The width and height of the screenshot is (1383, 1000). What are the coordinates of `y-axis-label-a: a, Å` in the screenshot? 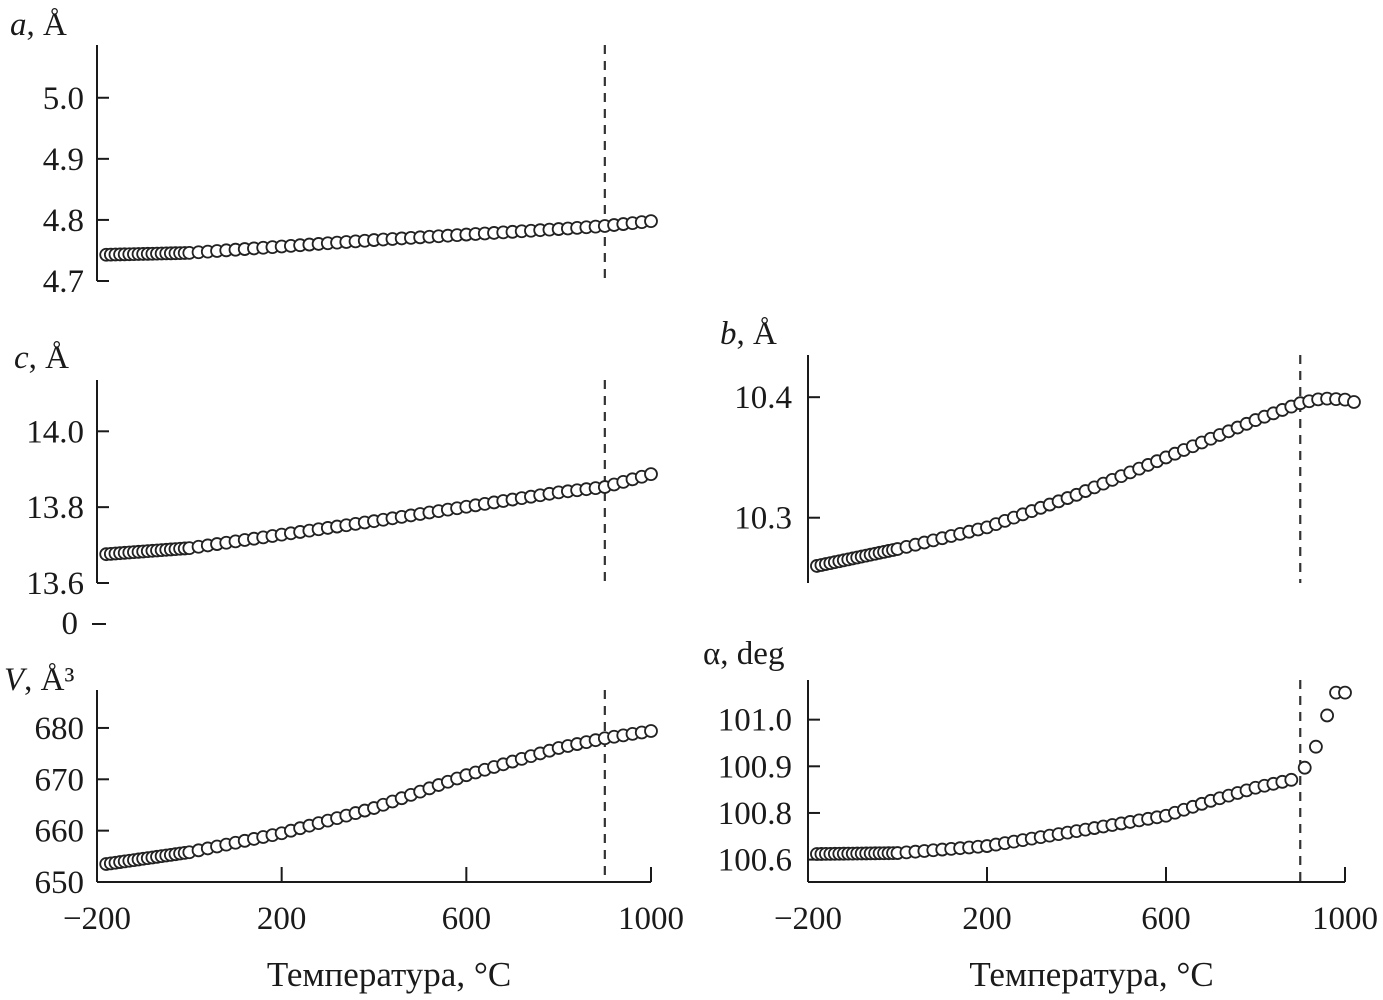 It's located at (38, 24).